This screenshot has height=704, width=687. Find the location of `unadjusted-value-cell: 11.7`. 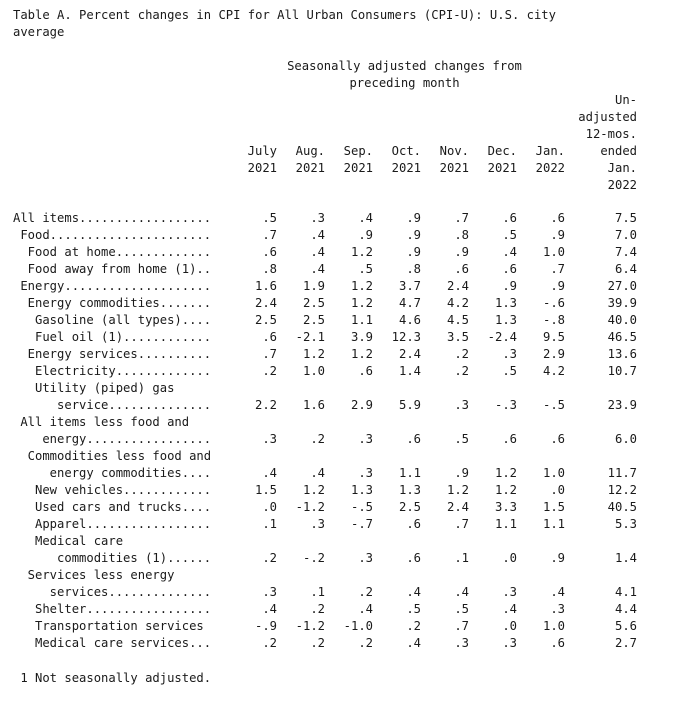

unadjusted-value-cell: 11.7 is located at coordinates (622, 473).